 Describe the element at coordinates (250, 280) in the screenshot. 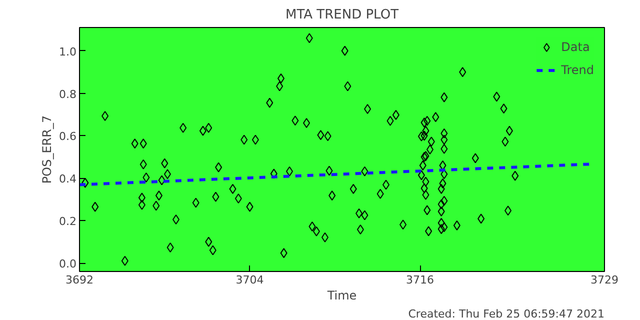

I see `x-tick-label: 3704` at that location.